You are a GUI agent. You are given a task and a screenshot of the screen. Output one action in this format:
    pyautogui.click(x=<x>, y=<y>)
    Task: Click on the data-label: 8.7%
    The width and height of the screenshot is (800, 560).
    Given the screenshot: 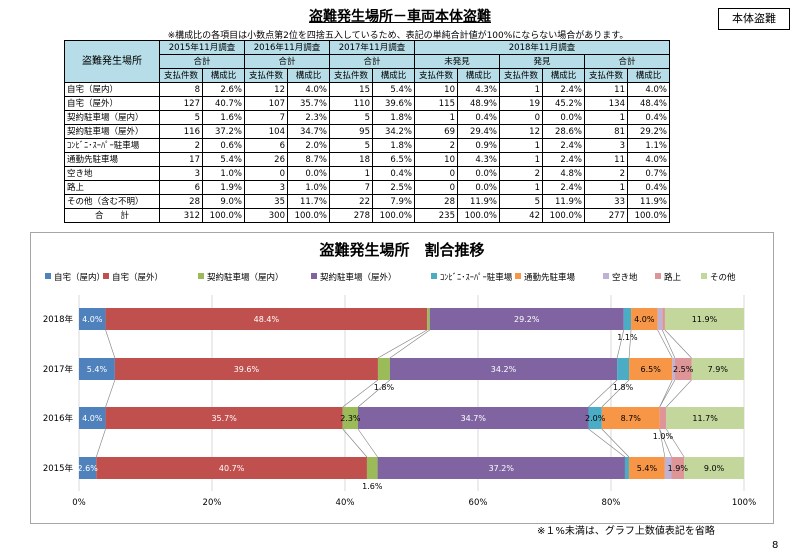 What is the action you would take?
    pyautogui.click(x=631, y=418)
    